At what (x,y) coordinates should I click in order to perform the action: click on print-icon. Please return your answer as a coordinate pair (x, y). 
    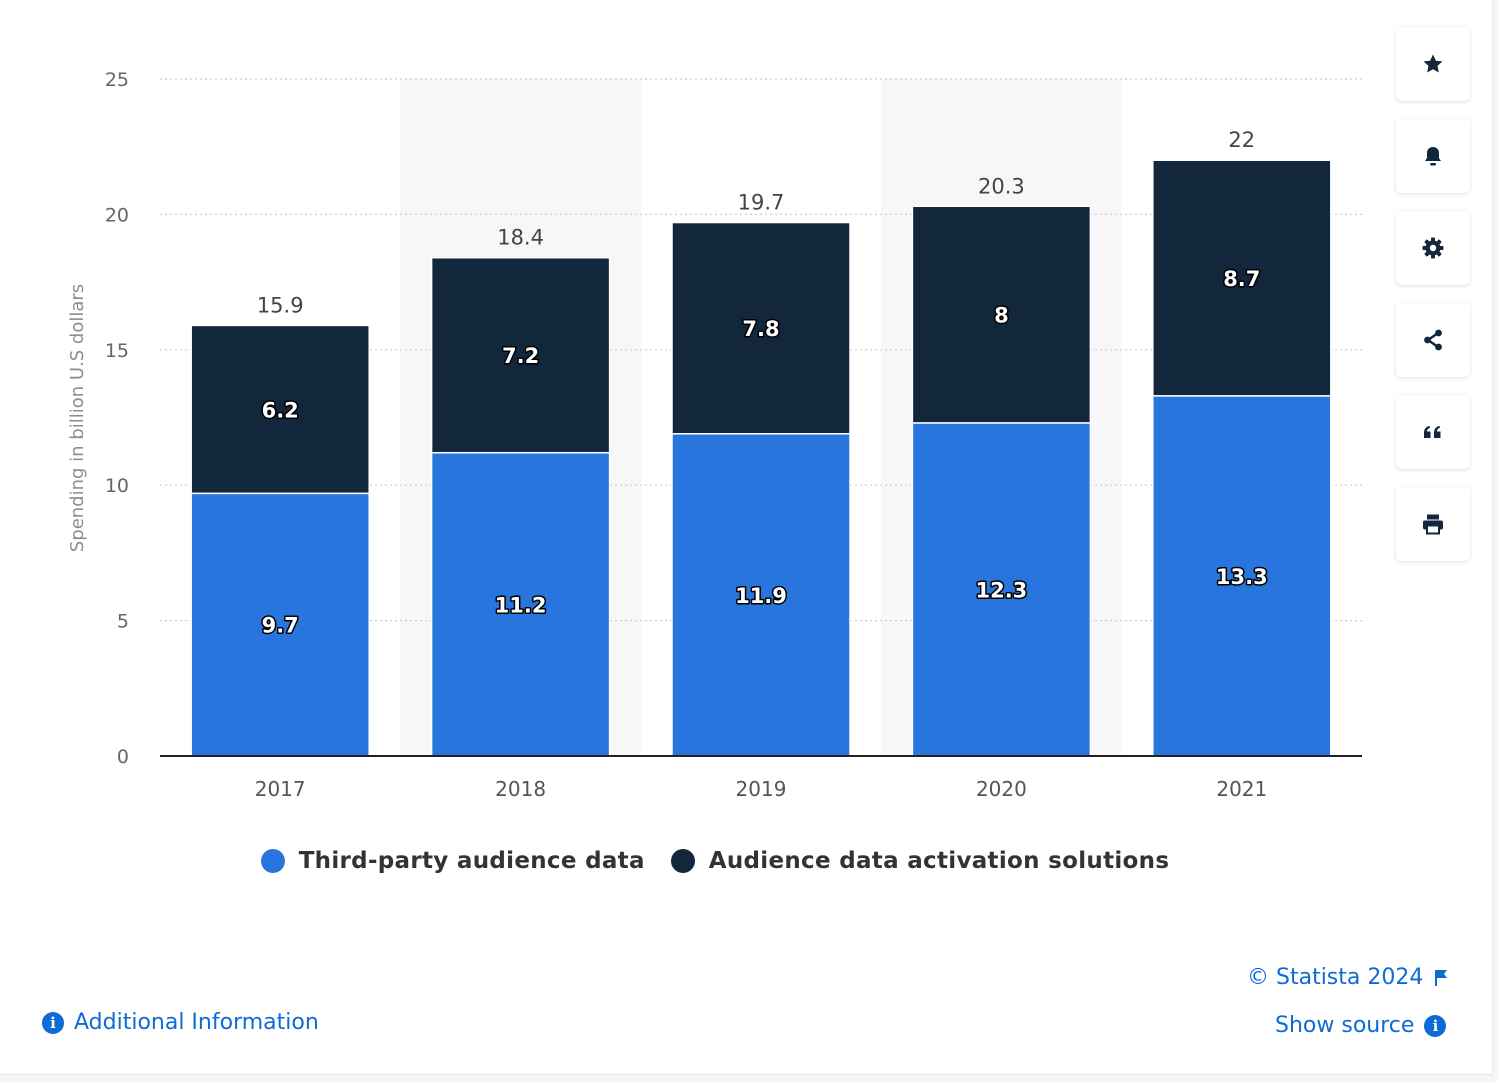
    Looking at the image, I should click on (1433, 524).